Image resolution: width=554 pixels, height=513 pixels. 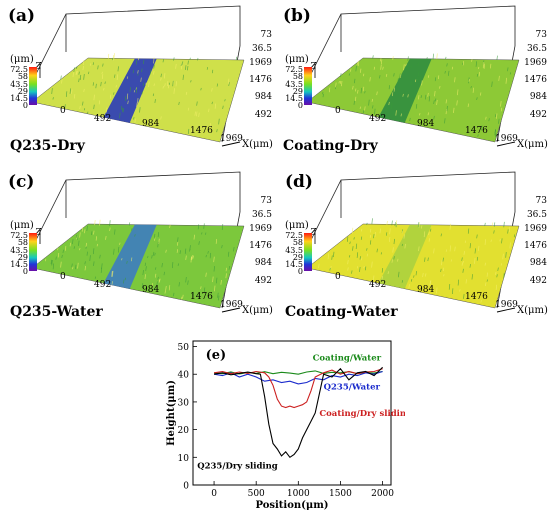 What do you see at coordinates (292, 413) in the screenshot?
I see `plot-frame` at bounding box center [292, 413].